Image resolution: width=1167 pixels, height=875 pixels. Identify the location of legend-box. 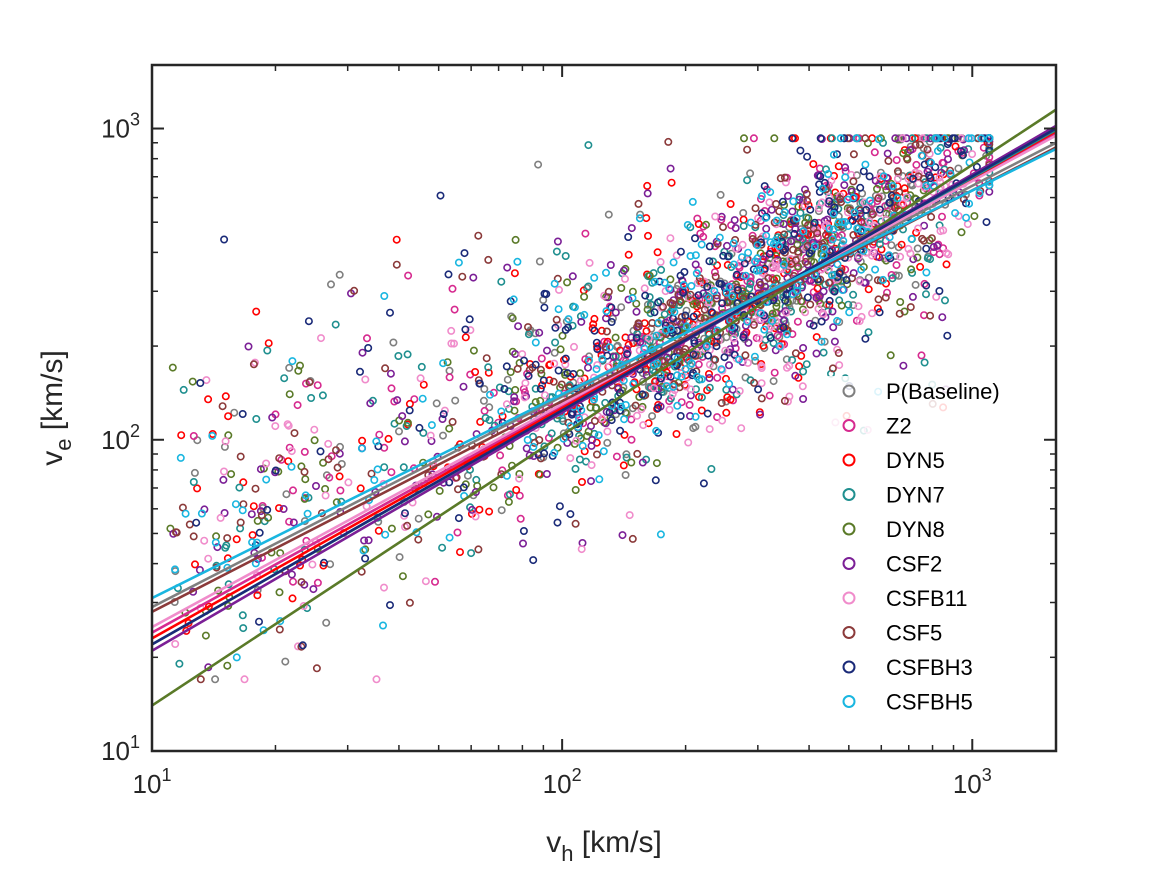
(925, 557).